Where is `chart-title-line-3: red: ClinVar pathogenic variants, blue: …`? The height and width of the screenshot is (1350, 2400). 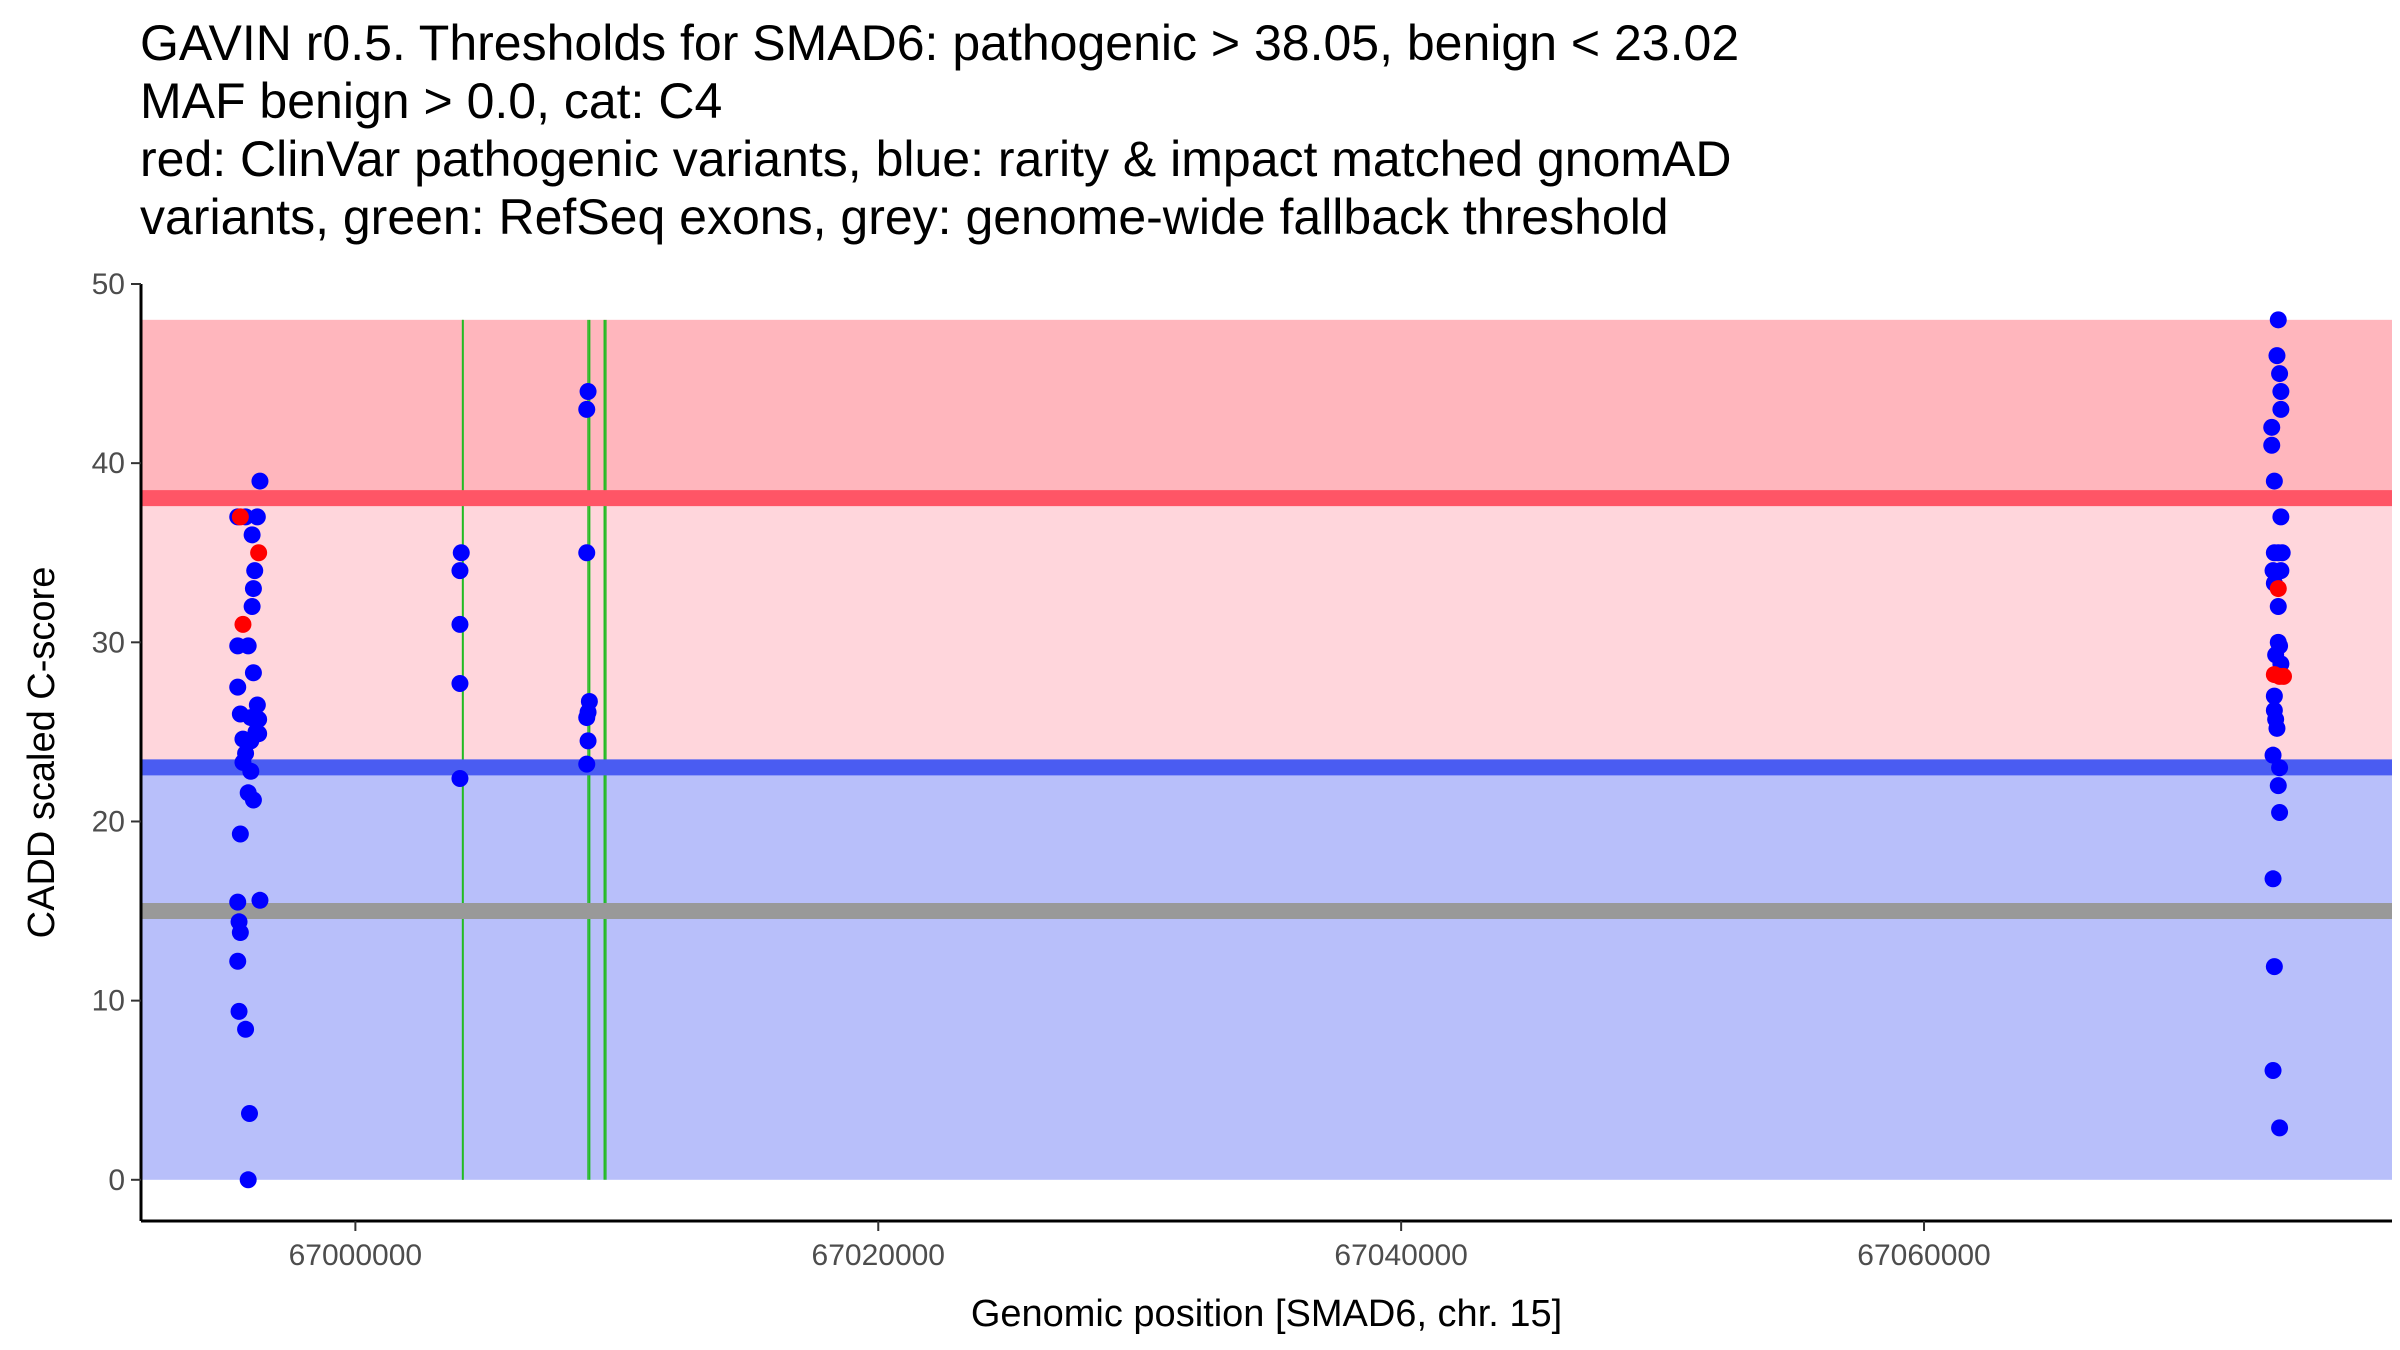 chart-title-line-3: red: ClinVar pathogenic variants, blue: … is located at coordinates (936, 159).